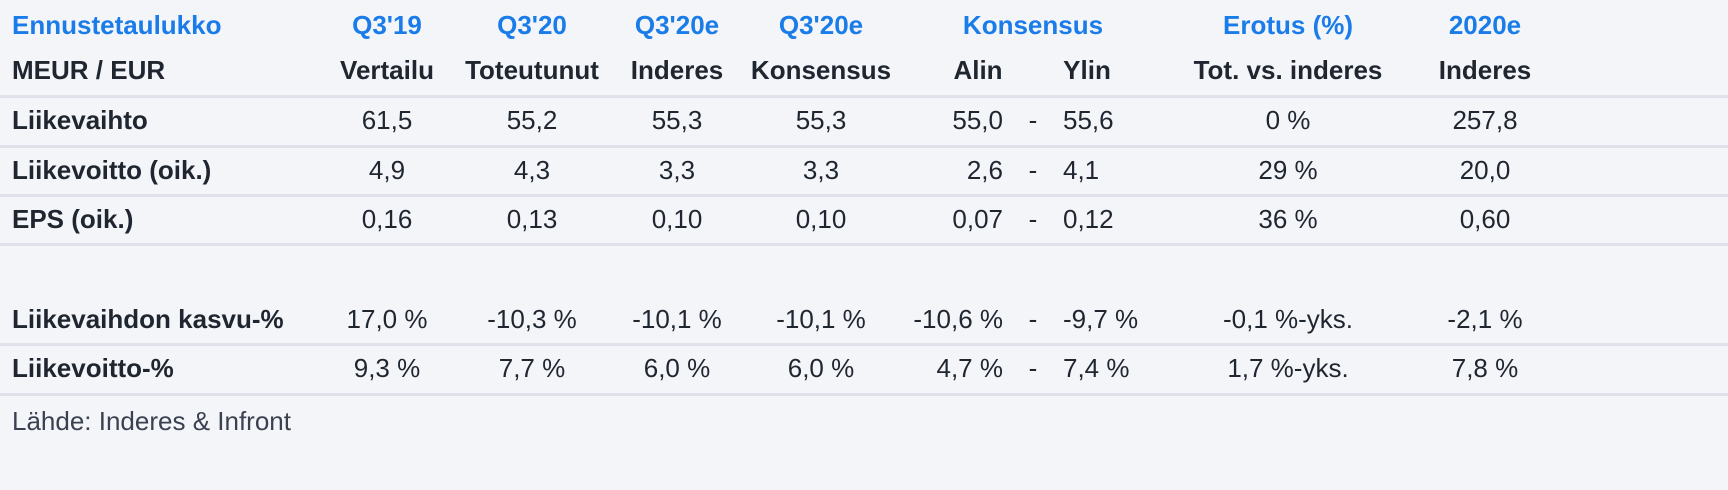 This screenshot has width=1728, height=490. Describe the element at coordinates (73, 219) in the screenshot. I see `row-label: EPS (oik.)` at that location.